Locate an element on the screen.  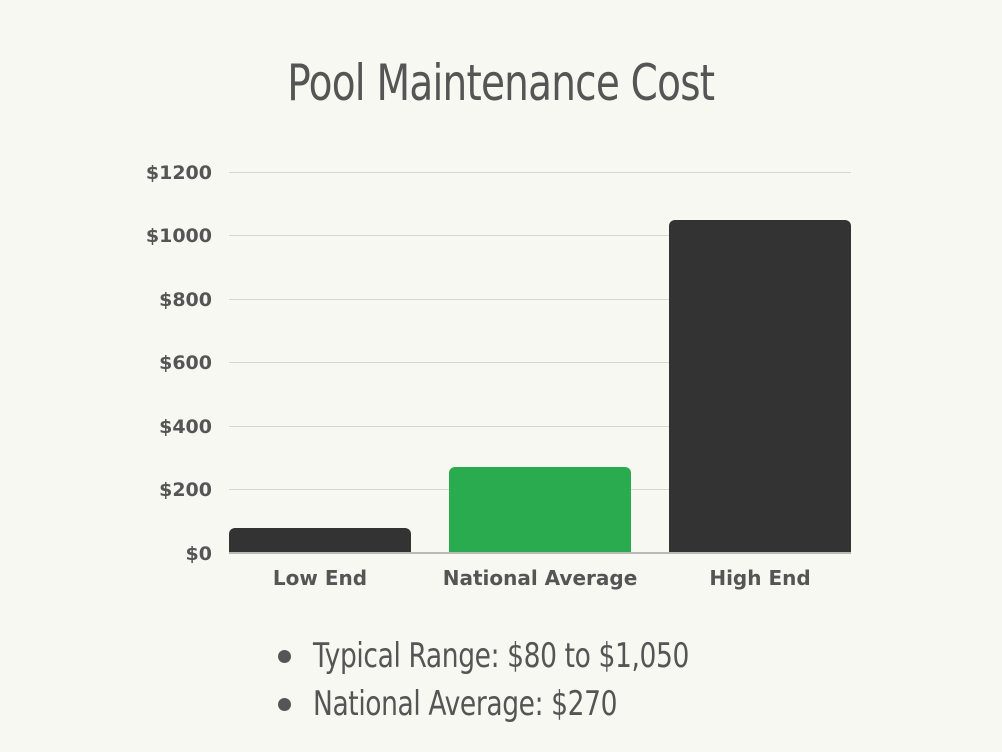
summary-text: National Average: $270 is located at coordinates (465, 704).